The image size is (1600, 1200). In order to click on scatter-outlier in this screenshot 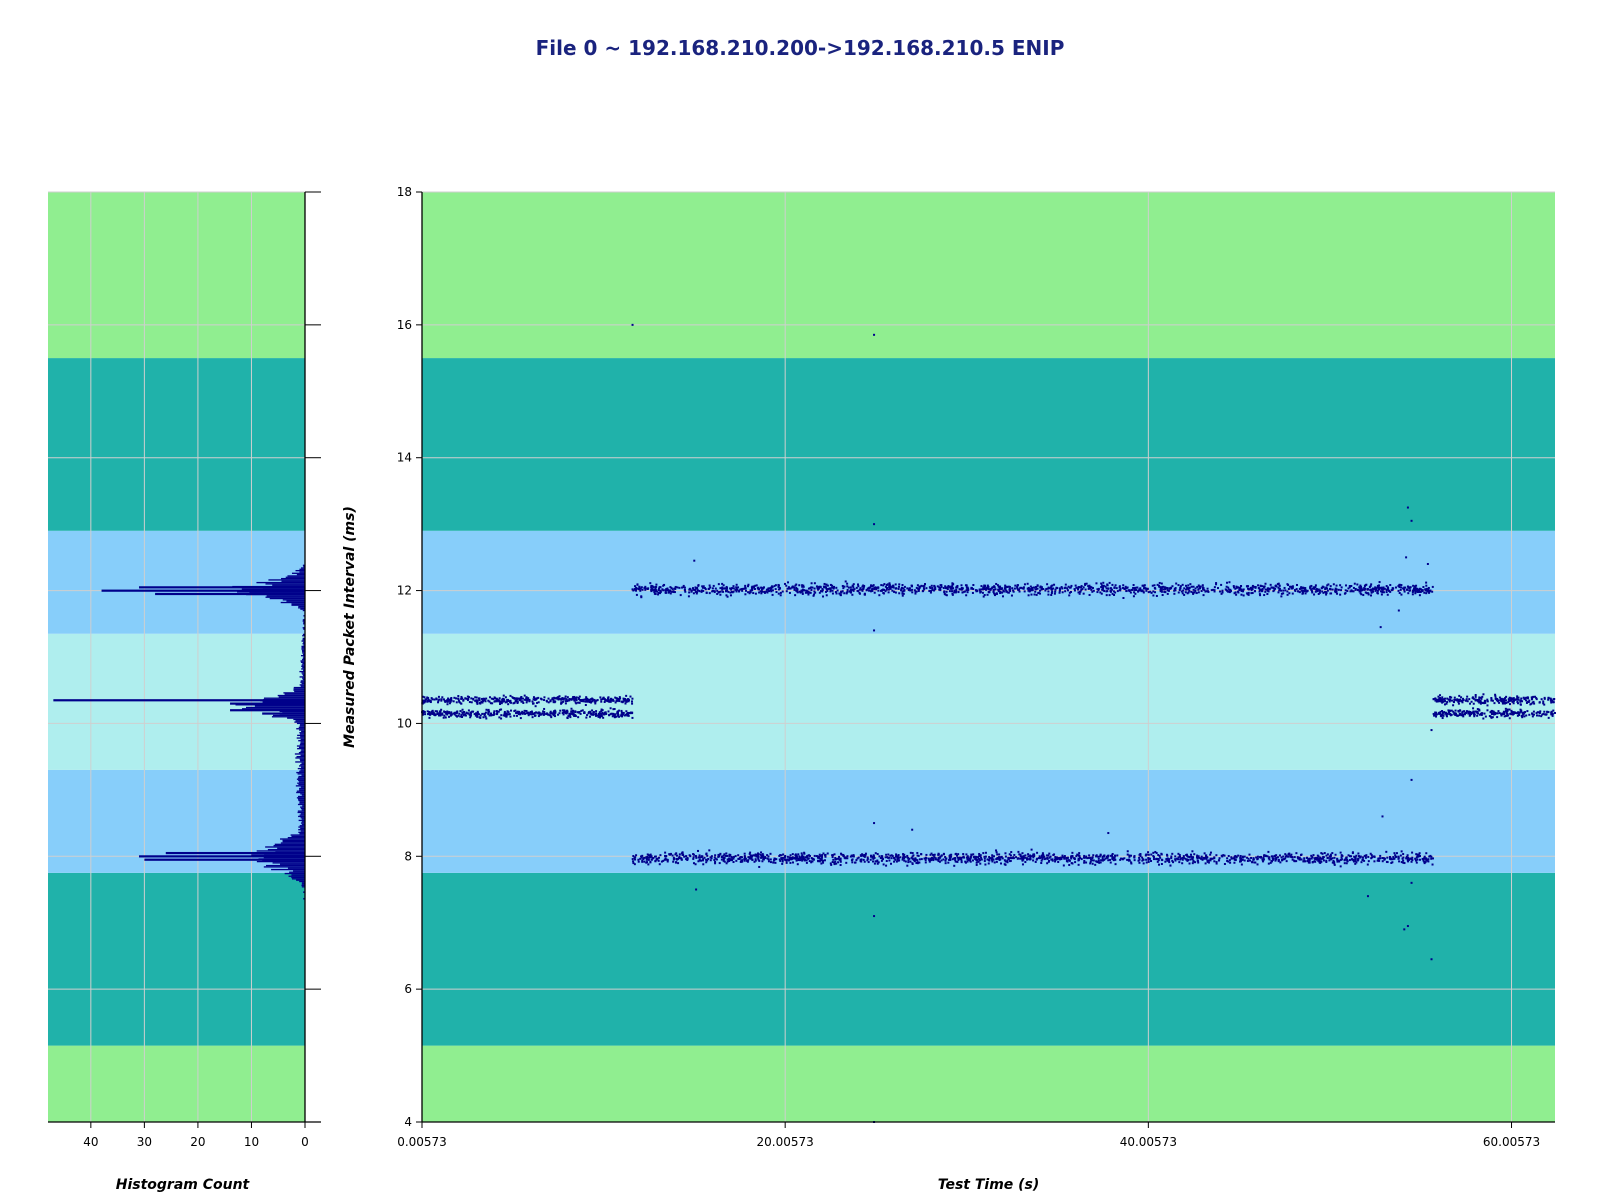, I will do `click(632, 324)`.